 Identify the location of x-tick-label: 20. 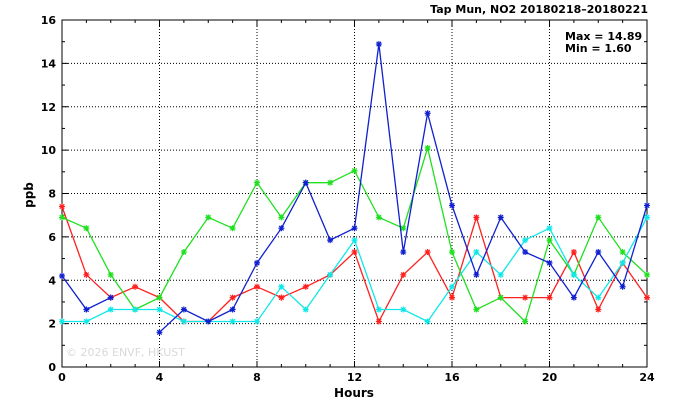
(550, 377).